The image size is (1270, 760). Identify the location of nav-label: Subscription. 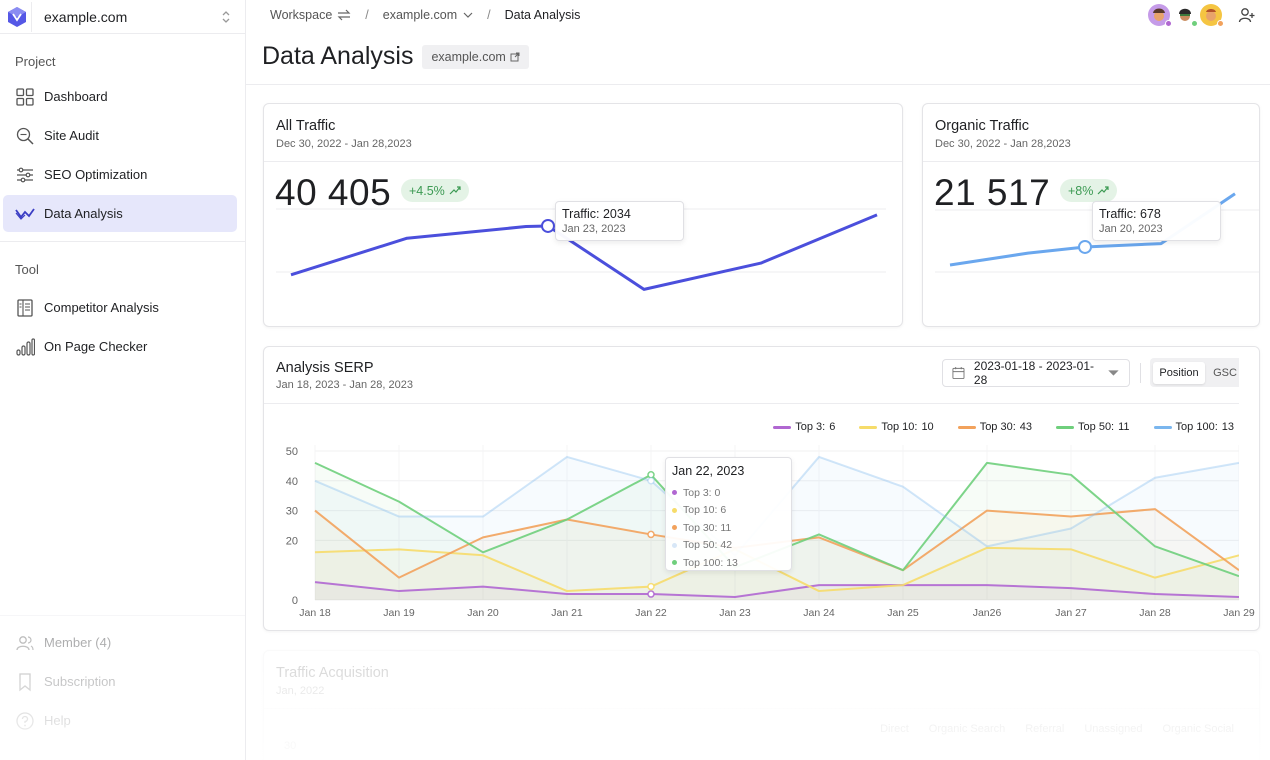
(80, 681).